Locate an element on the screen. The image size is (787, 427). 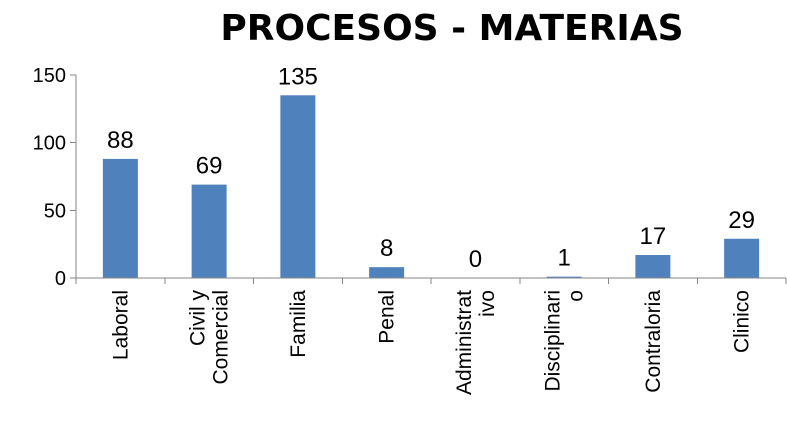
data-label: 88 is located at coordinates (120, 140).